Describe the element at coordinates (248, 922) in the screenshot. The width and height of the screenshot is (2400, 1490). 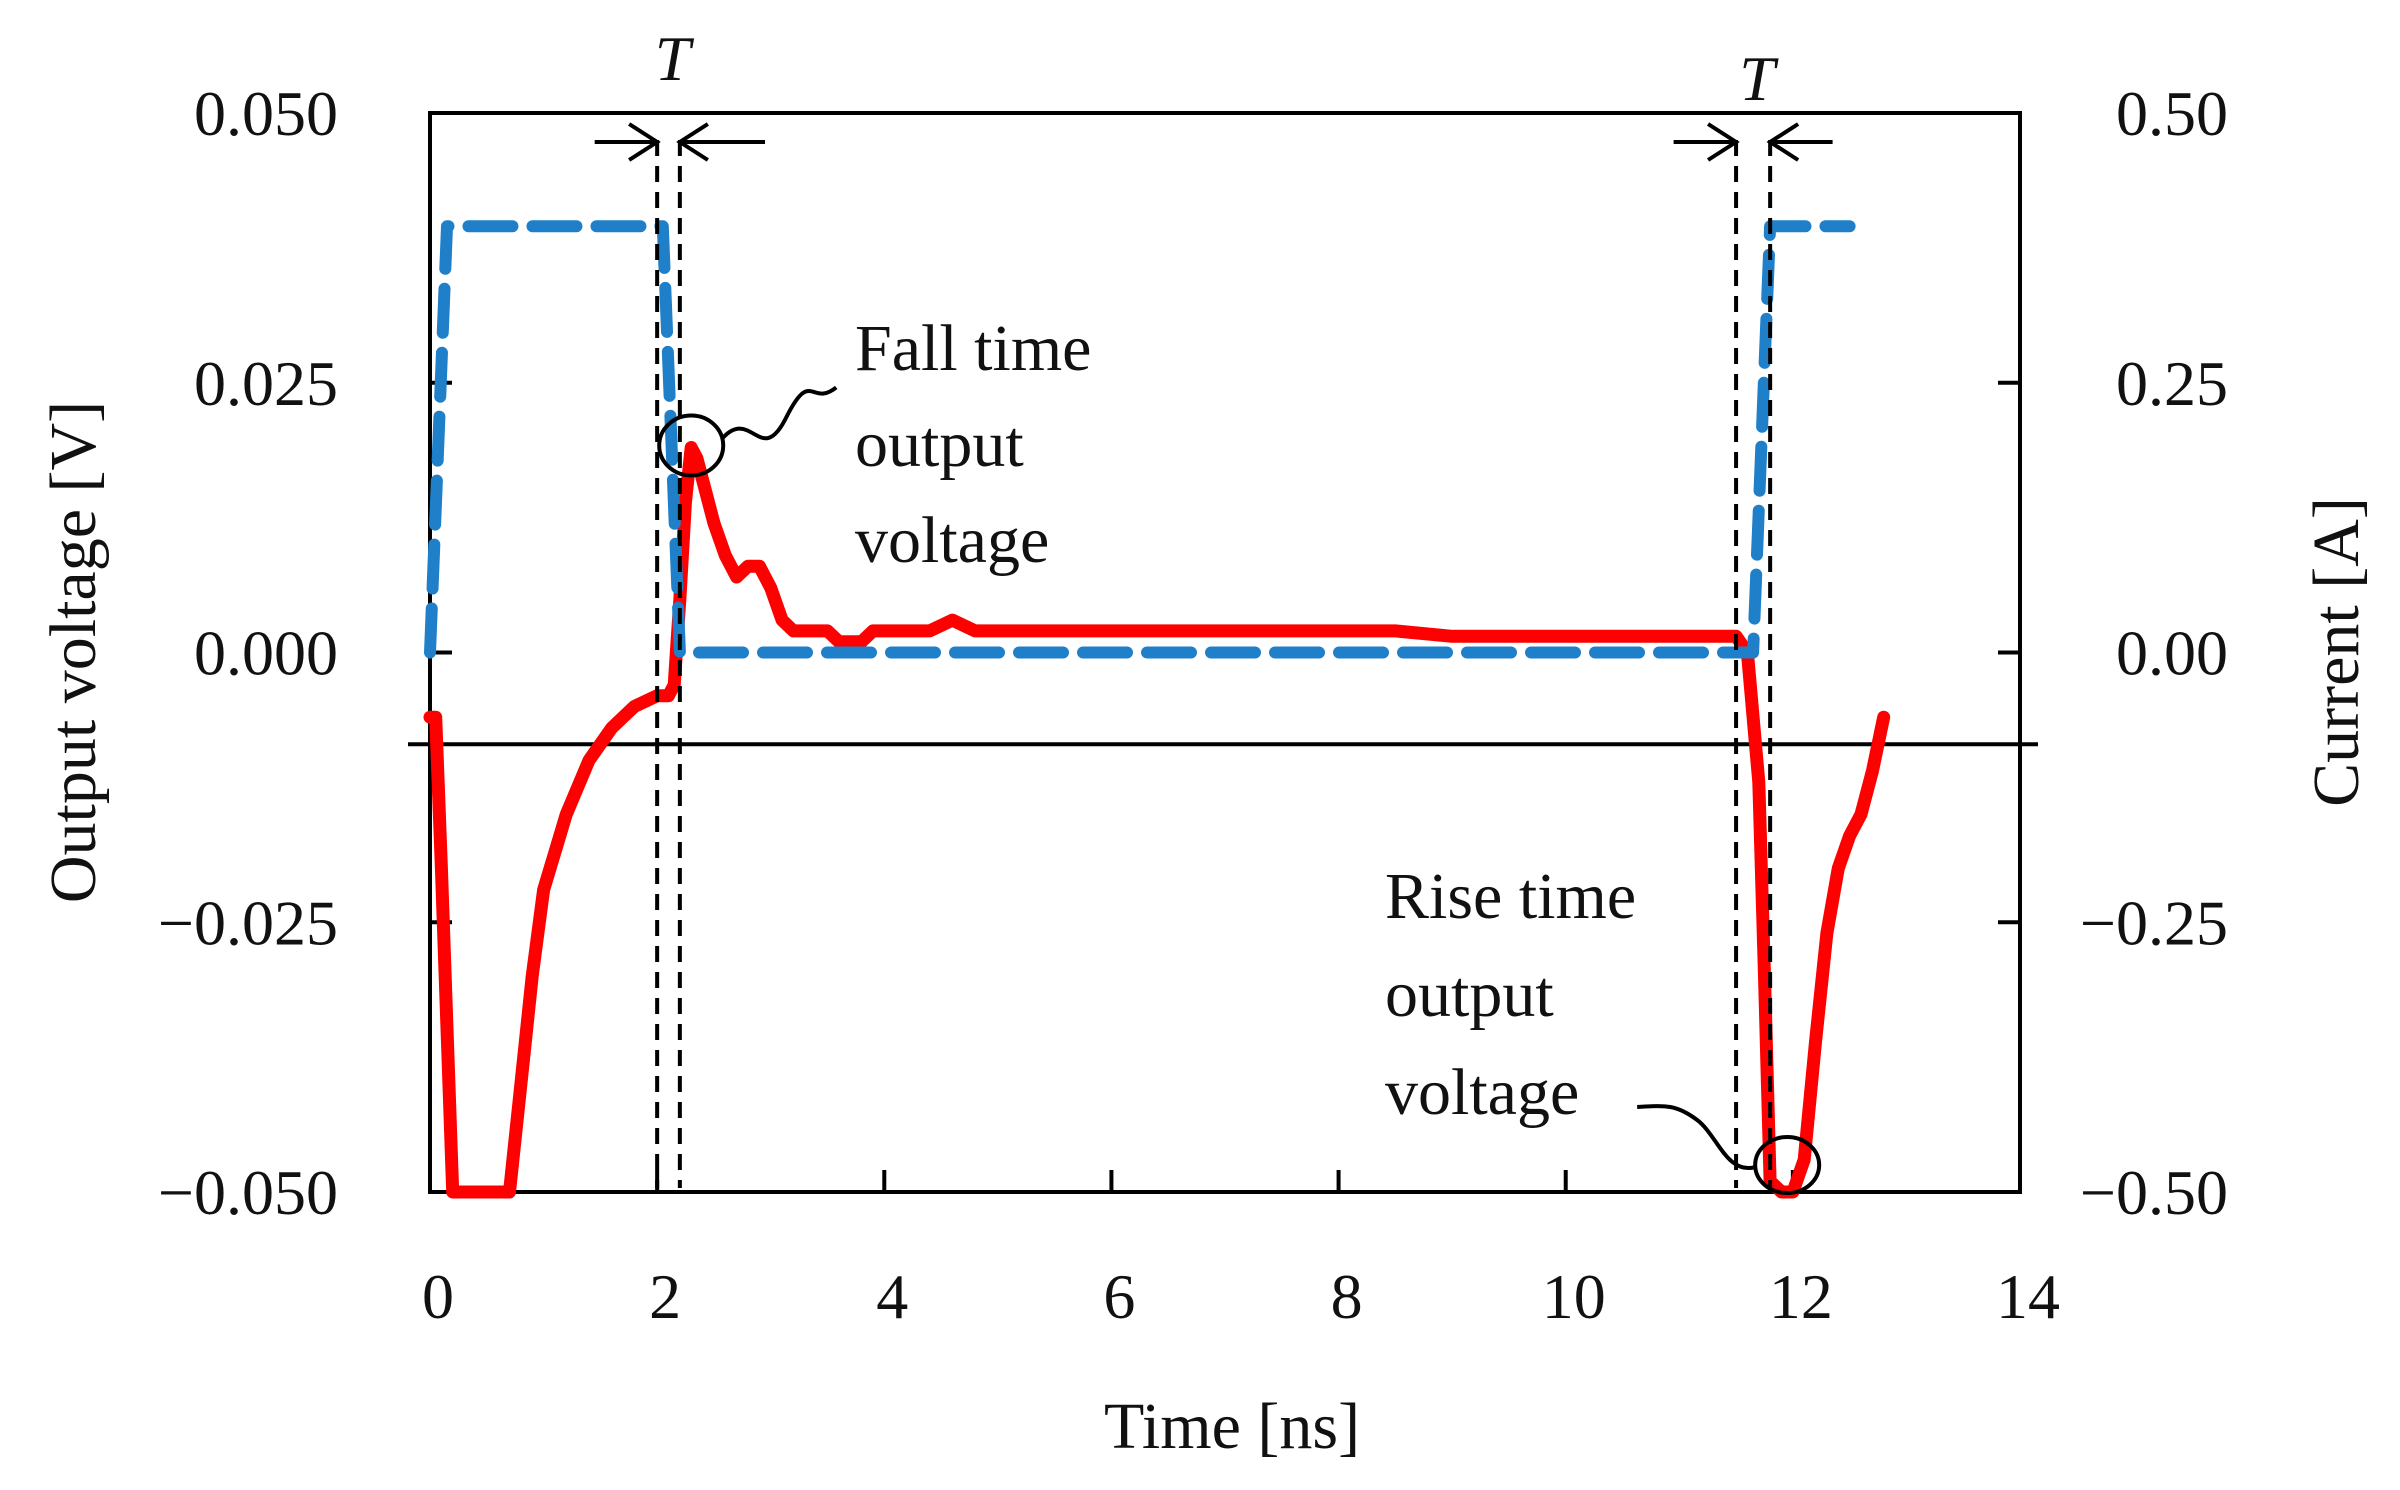
I see `y-left-tick-label: −0.025` at that location.